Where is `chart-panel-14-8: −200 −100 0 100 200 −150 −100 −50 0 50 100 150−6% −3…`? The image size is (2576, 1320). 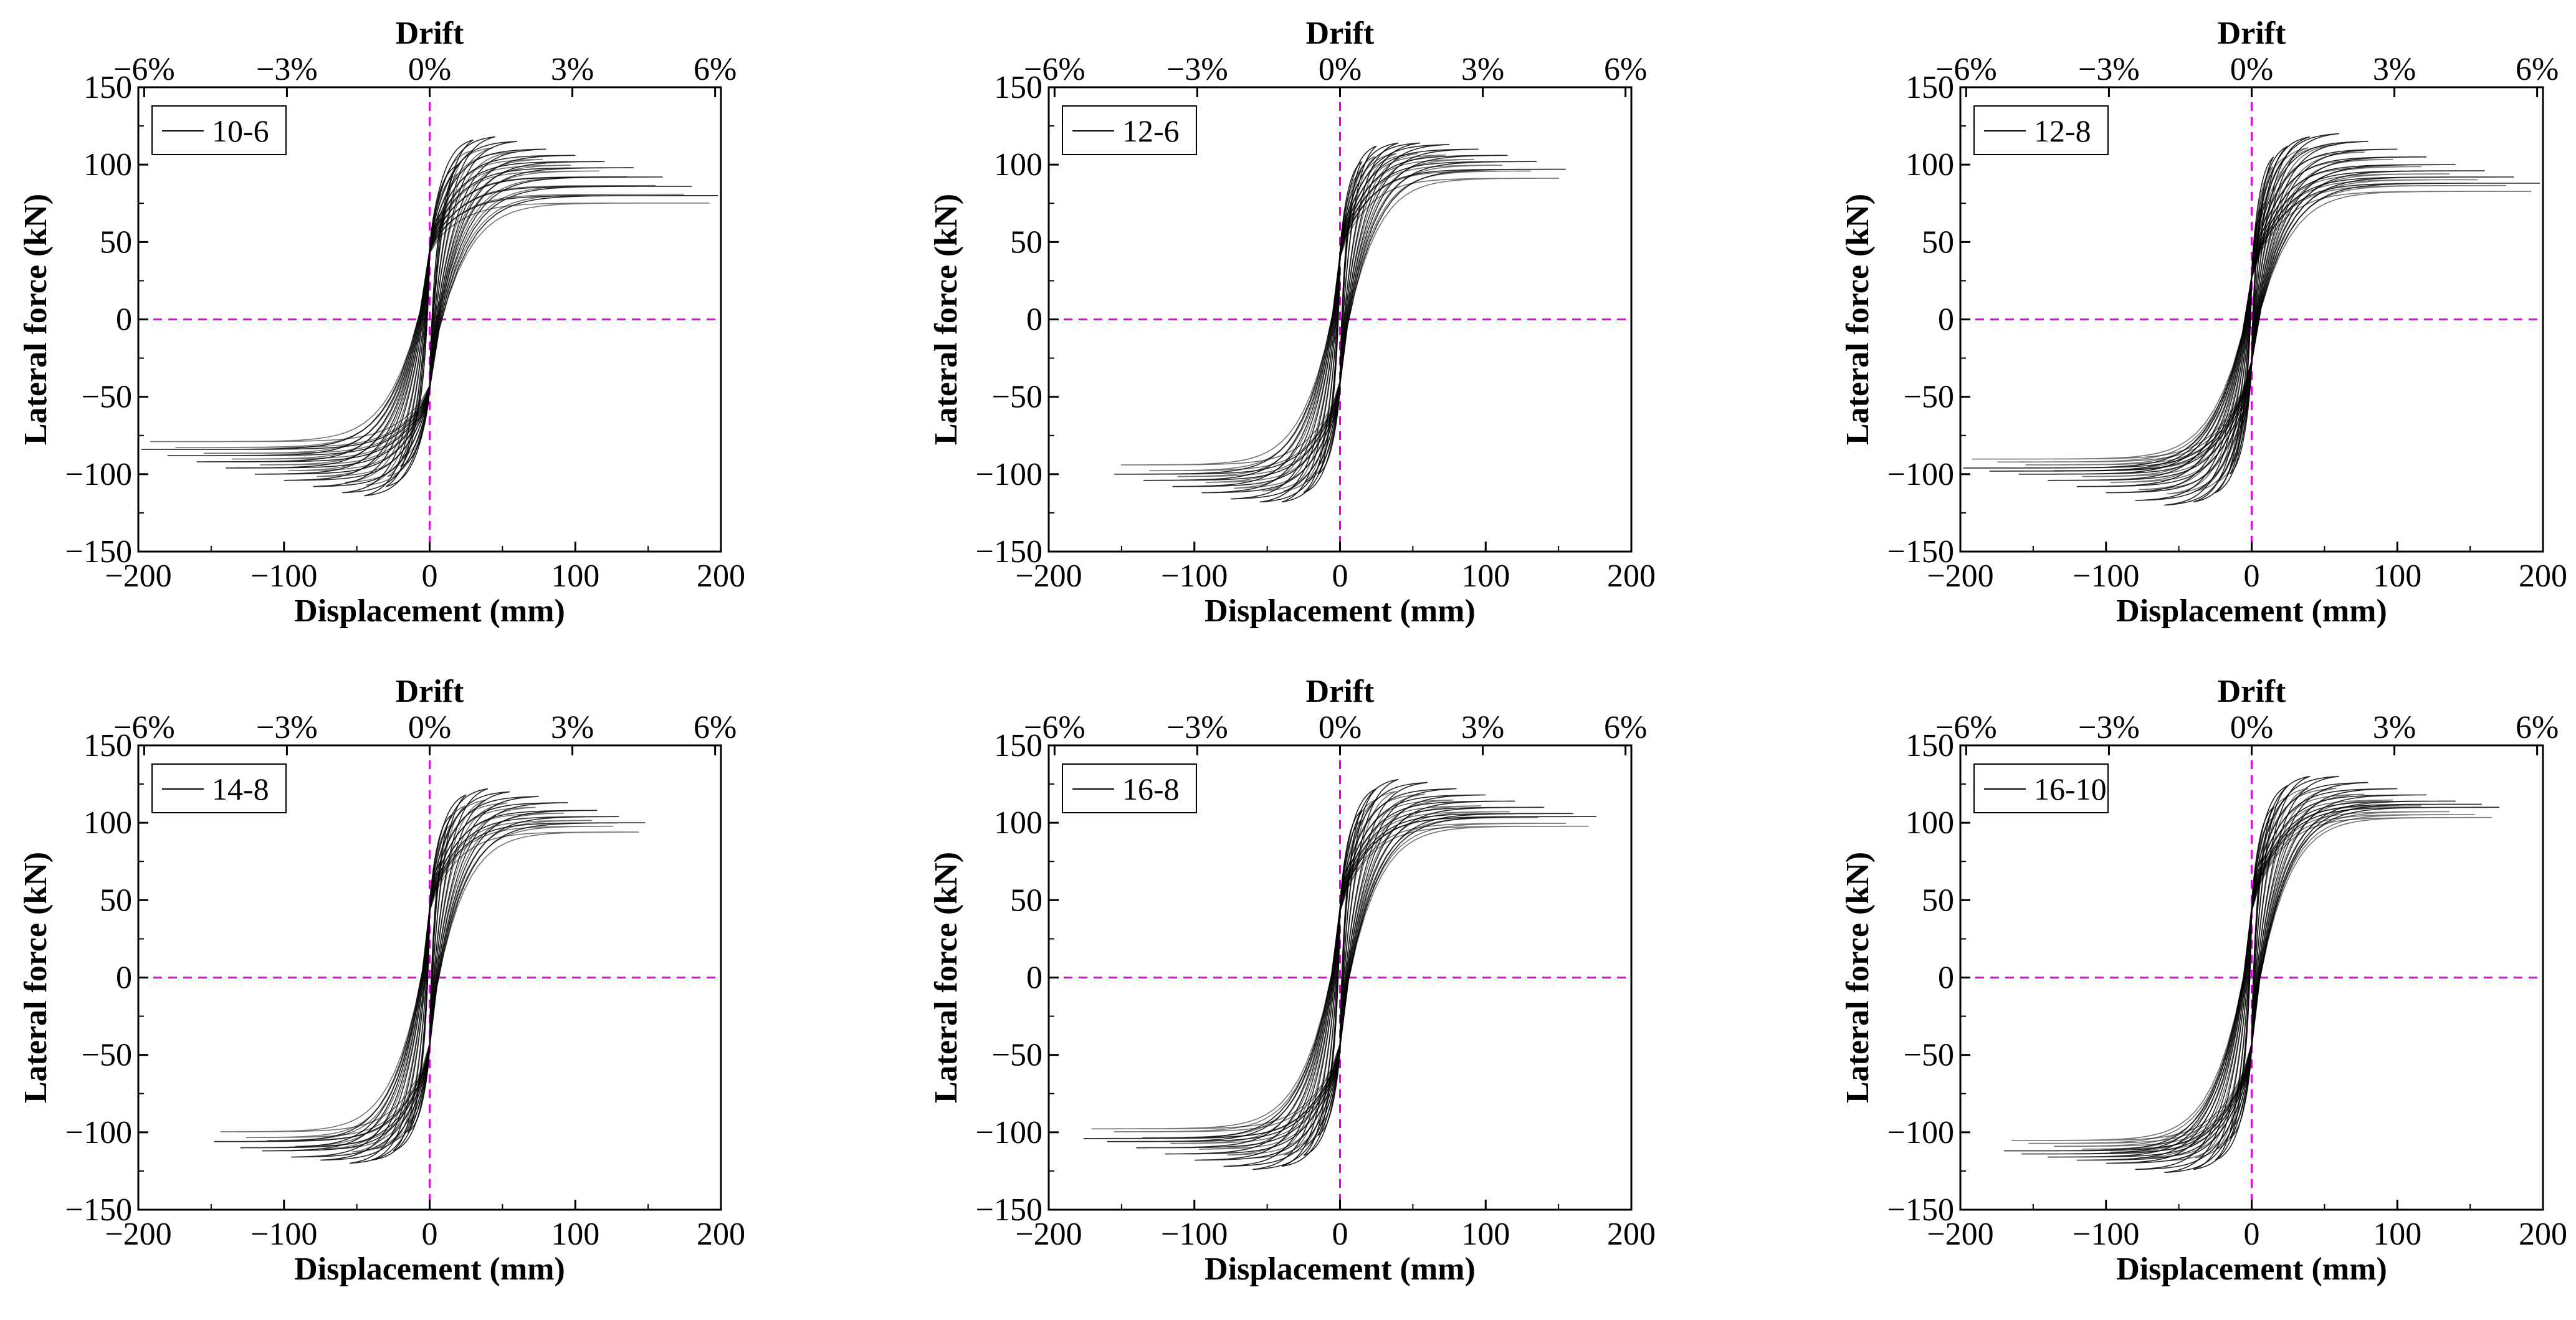 chart-panel-14-8: −200 −100 0 100 200 −150 −100 −50 0 50 100 150−6% −3… is located at coordinates (381, 980).